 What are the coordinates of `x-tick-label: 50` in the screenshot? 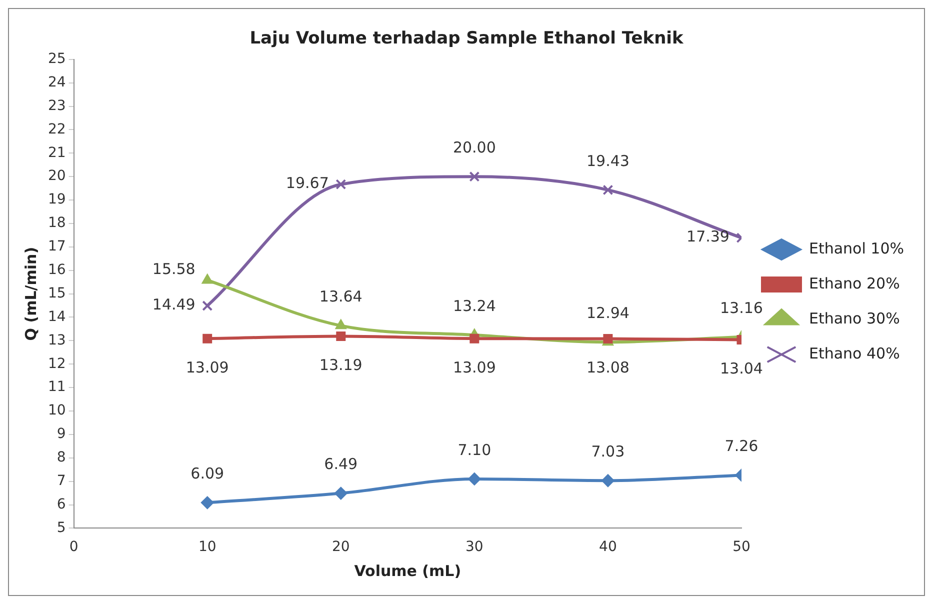 It's located at (741, 547).